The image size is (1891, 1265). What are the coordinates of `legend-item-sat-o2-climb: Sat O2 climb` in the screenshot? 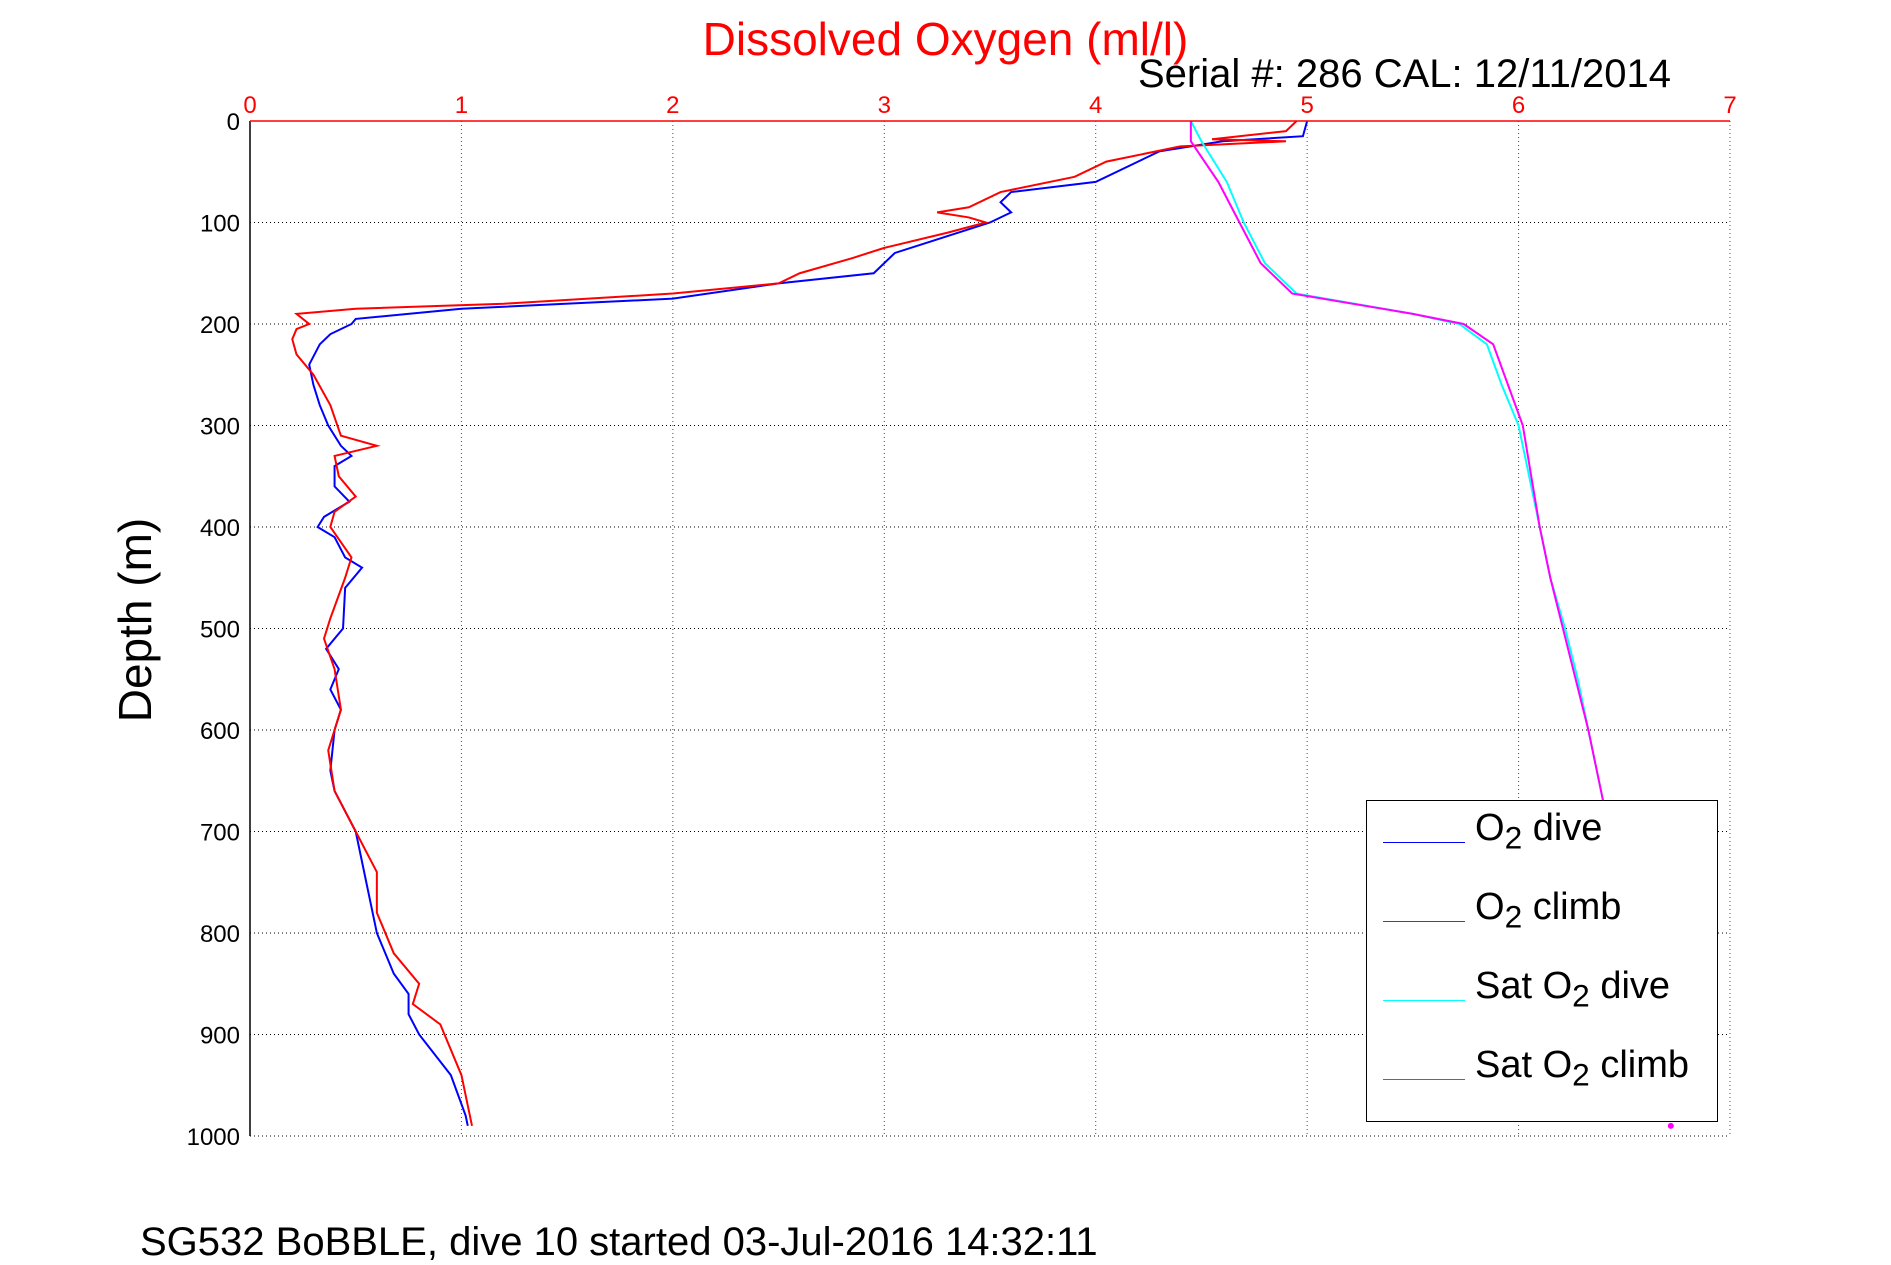 It's located at (1536, 1069).